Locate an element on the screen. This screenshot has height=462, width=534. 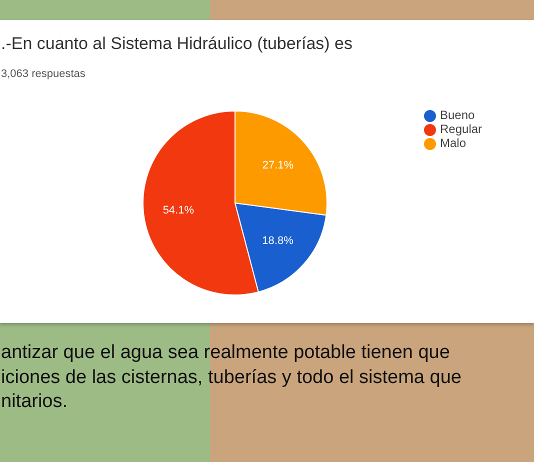
text: iciones de las cisternas, tuberías y todo el sistema que is located at coordinates (231, 378).